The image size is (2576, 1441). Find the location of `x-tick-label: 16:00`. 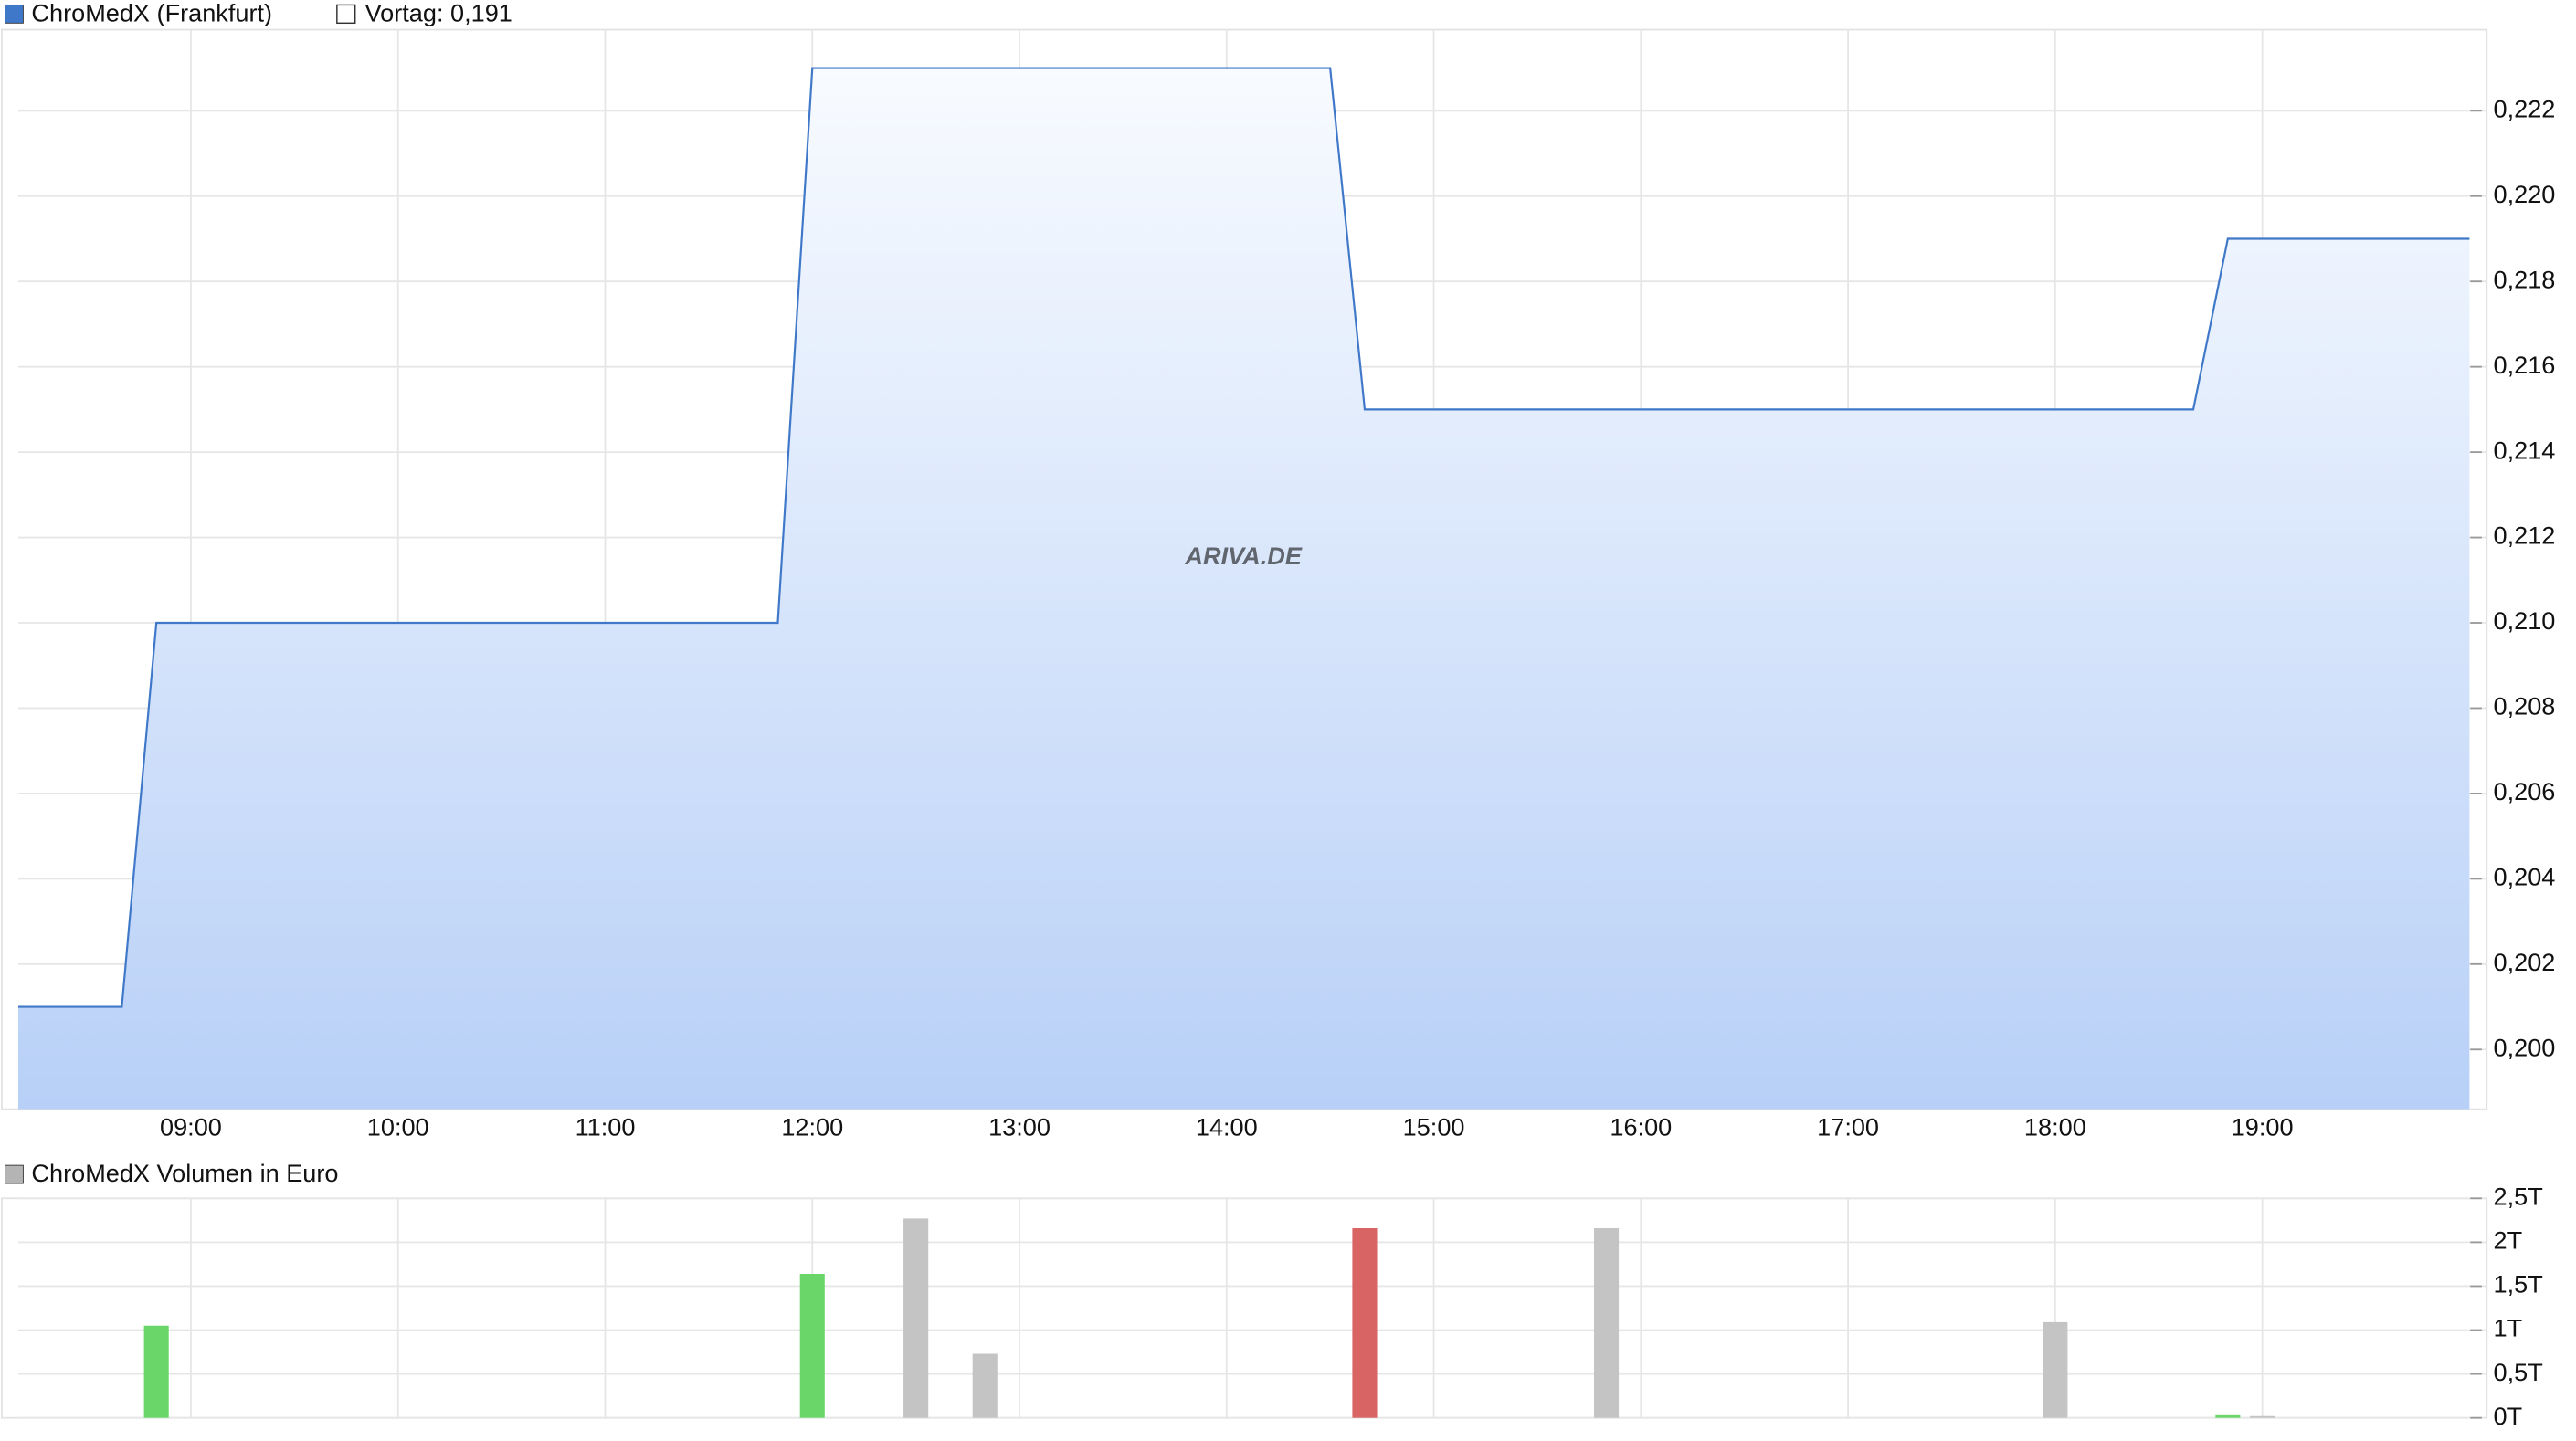

x-tick-label: 16:00 is located at coordinates (1641, 1127).